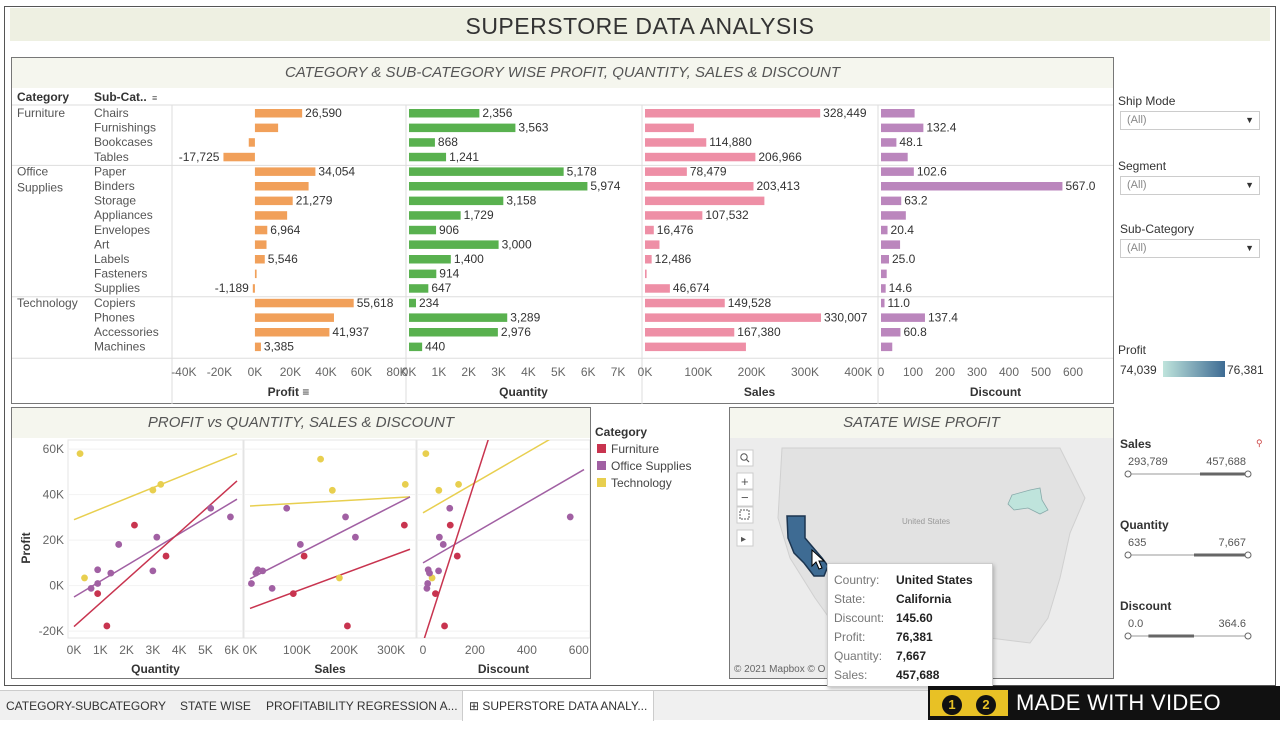  Describe the element at coordinates (441, 288) in the screenshot. I see `bar-label: 647` at that location.